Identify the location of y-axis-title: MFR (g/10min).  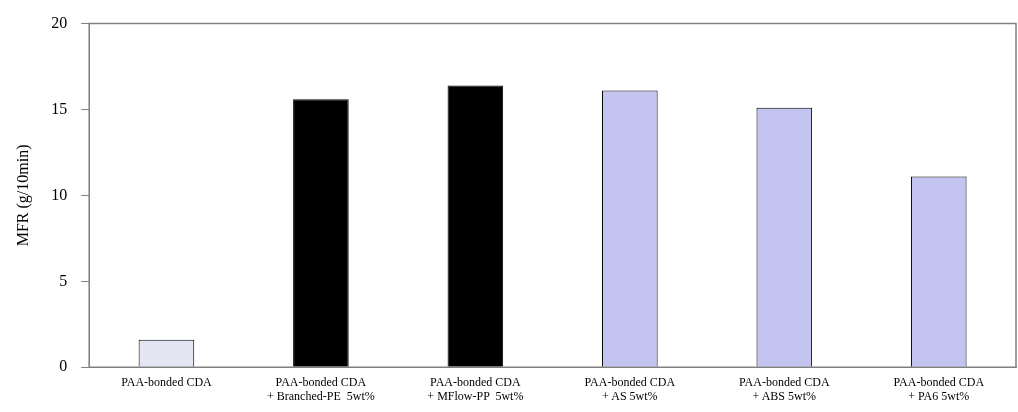
(22, 195).